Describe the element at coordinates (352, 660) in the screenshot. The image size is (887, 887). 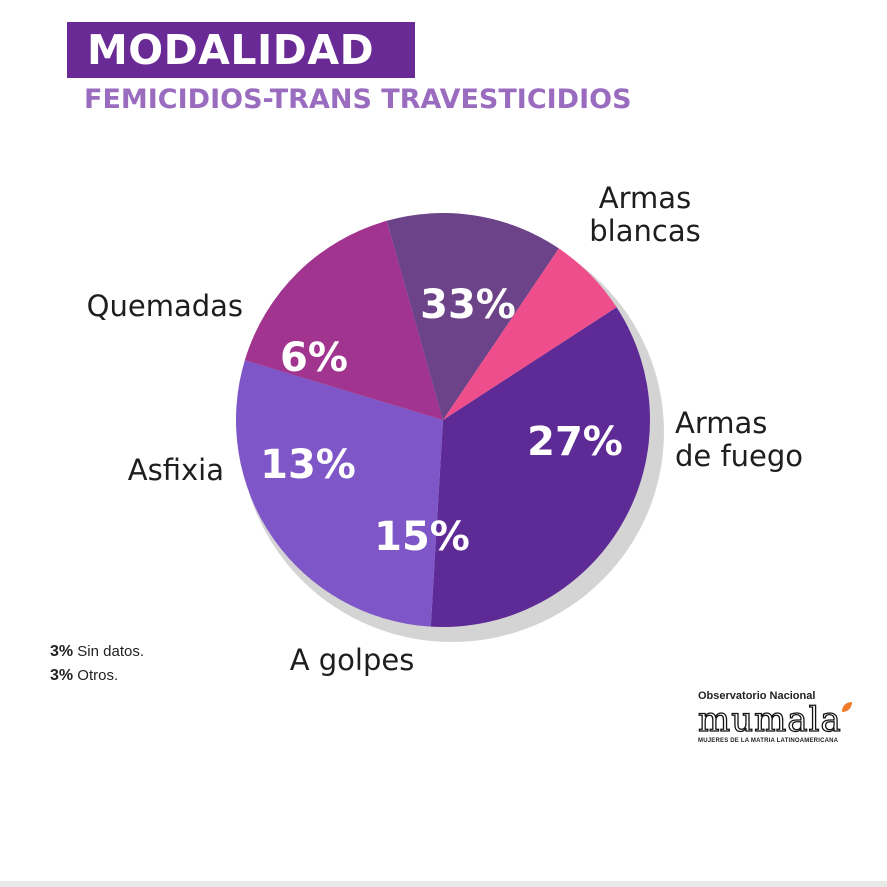
I see `slice-category-label: A golpes` at that location.